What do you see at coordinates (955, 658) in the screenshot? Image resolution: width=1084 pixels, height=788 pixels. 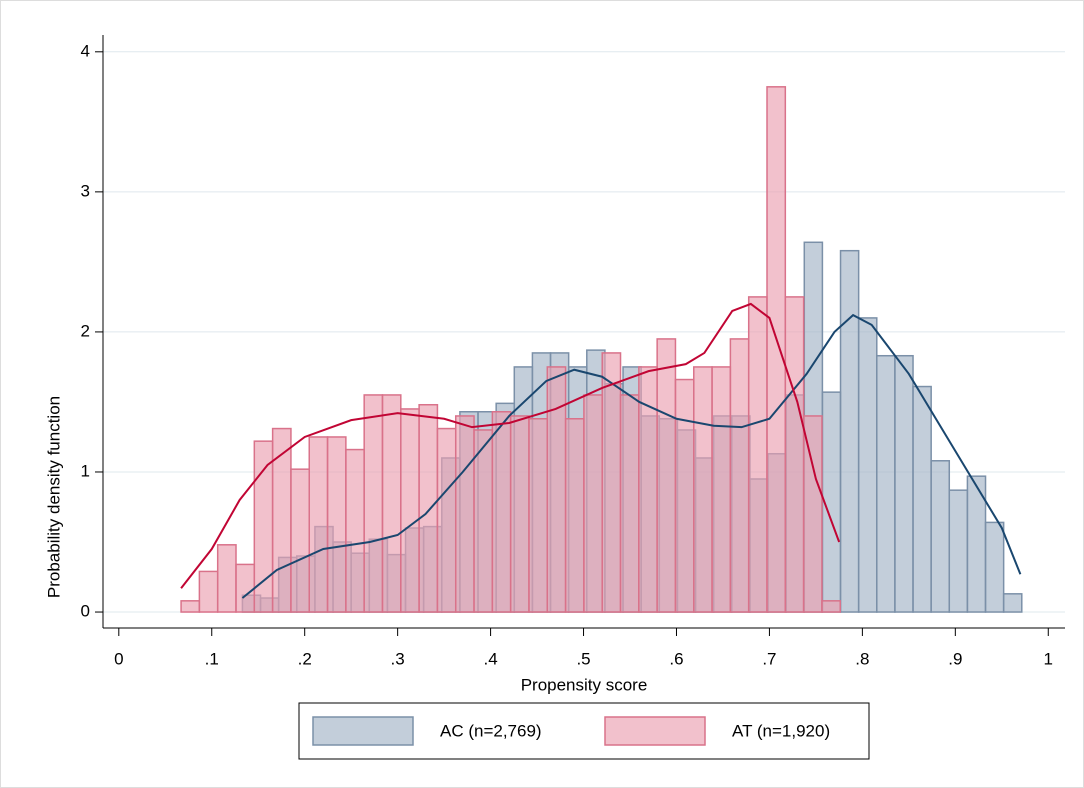 I see `x-tick-label: .9` at bounding box center [955, 658].